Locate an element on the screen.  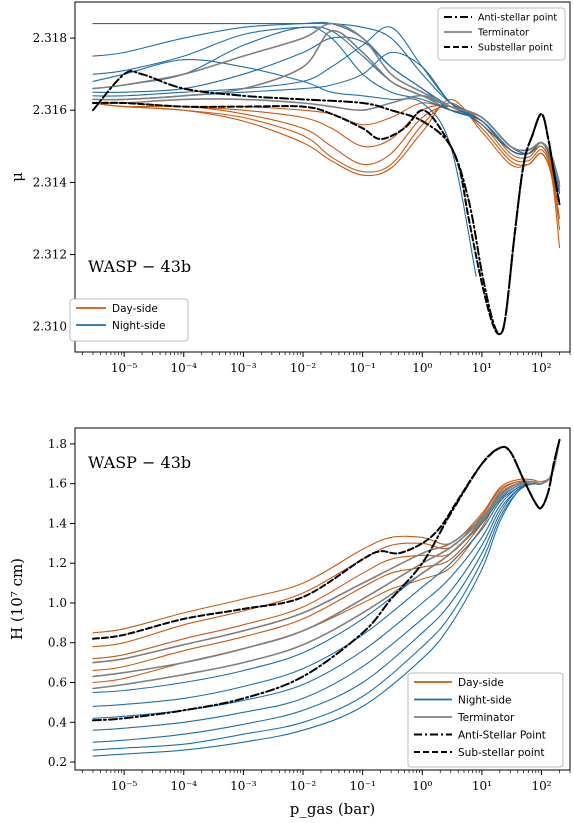
legend: Day-side Night-side is located at coordinates (129, 320).